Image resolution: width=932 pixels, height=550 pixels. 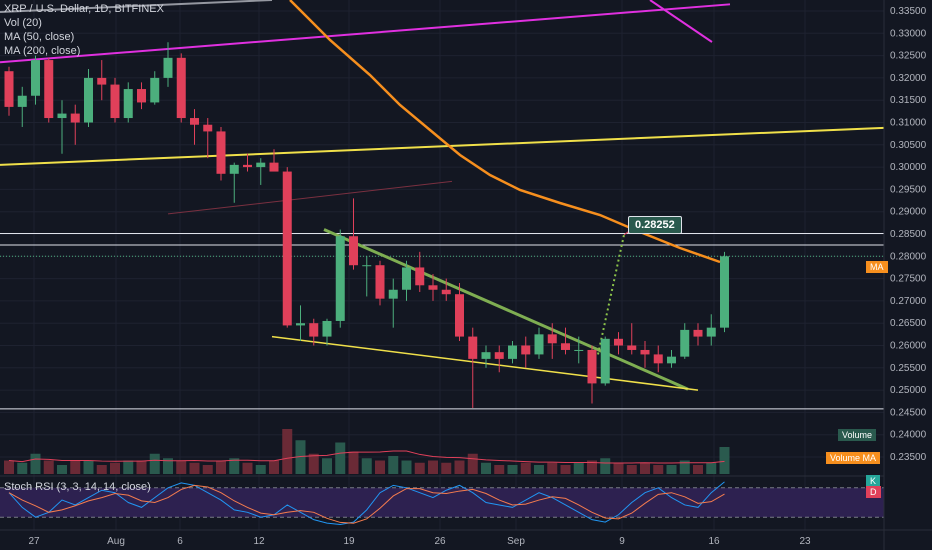 I want to click on price-tick-label: 0.28000, so click(x=908, y=256).